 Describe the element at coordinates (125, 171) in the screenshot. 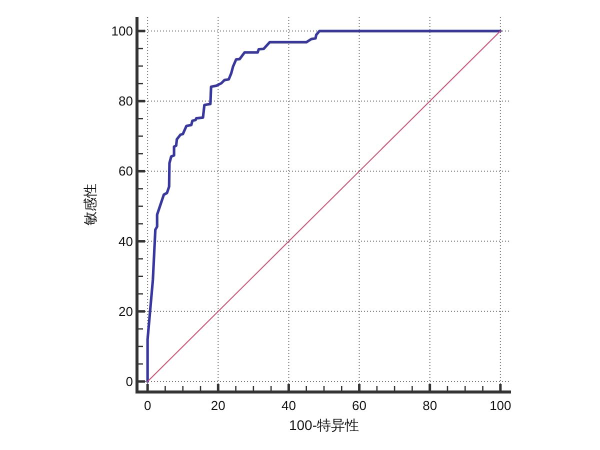

I see `y-tick-label: 60` at that location.